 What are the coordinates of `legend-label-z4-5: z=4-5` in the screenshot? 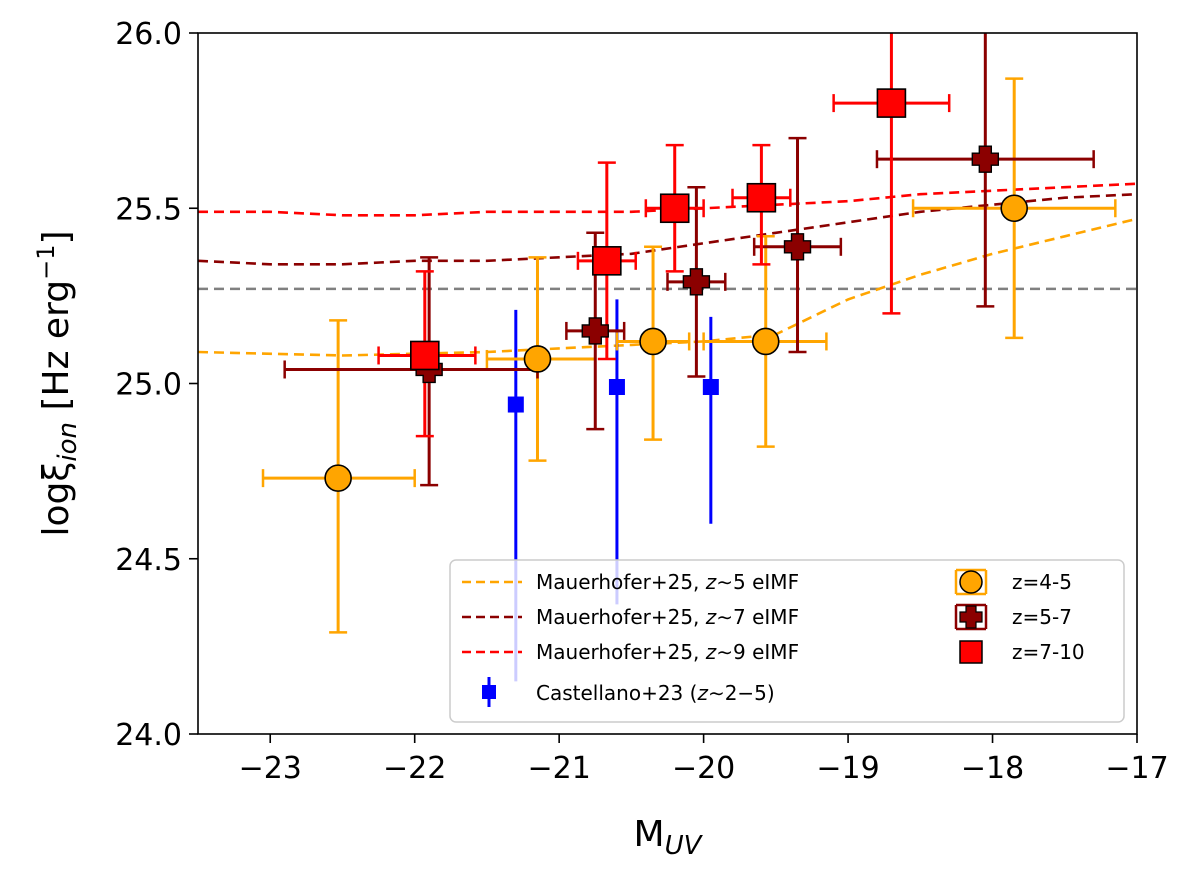 It's located at (1042, 582).